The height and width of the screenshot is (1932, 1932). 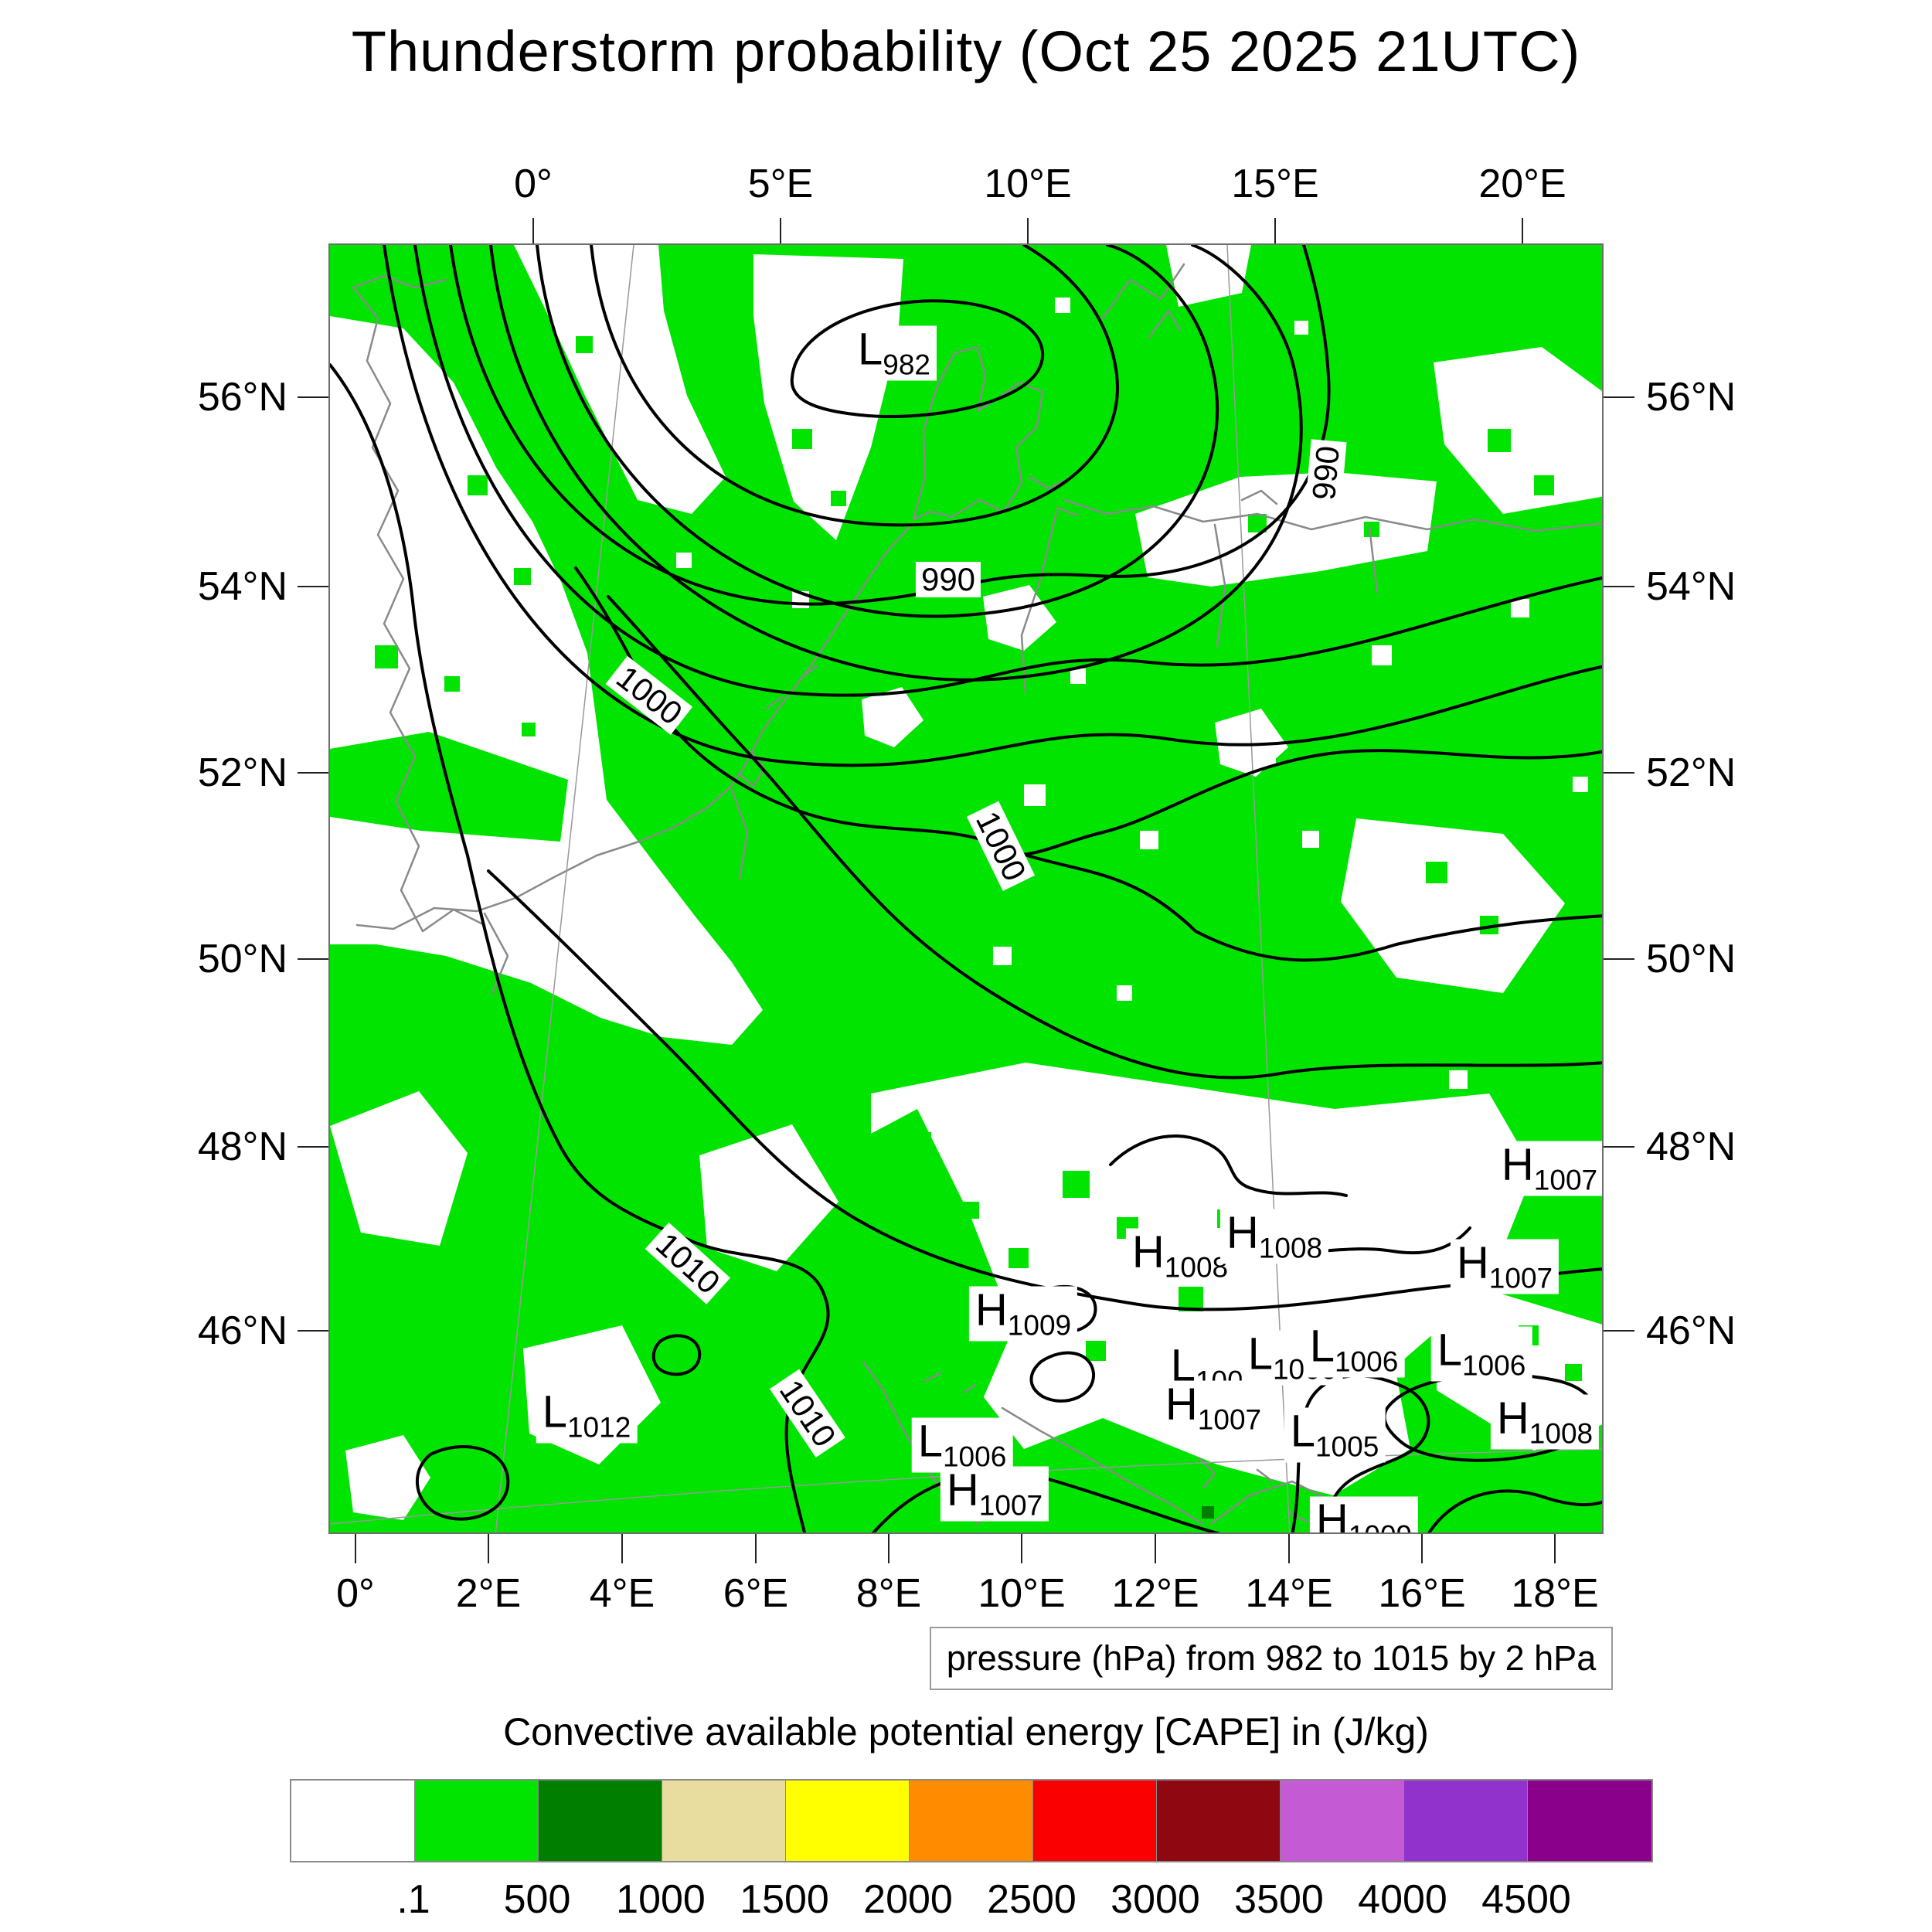 I want to click on cape-colorbar, so click(x=971, y=1821).